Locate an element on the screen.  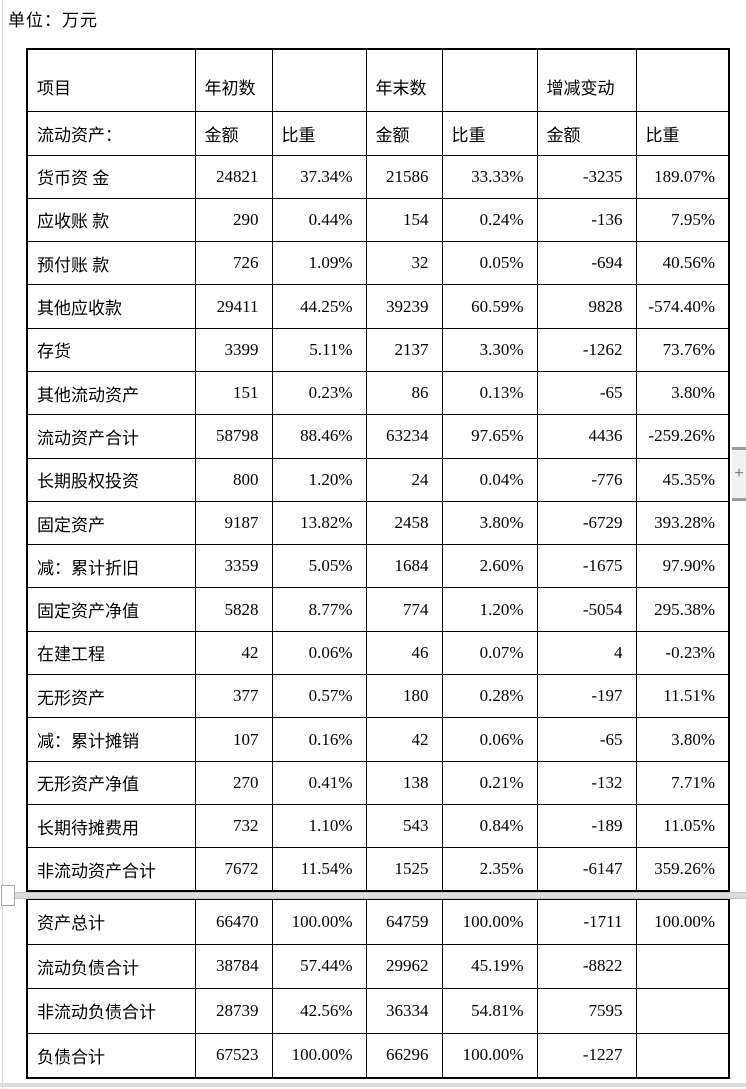
value-cell: 21586 is located at coordinates (404, 176).